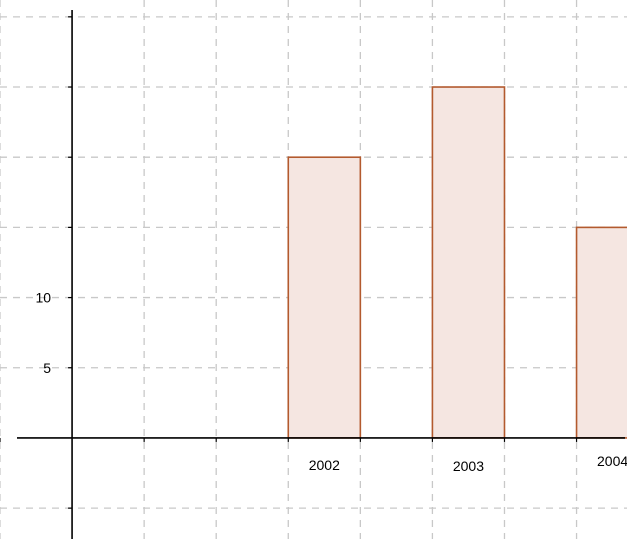  What do you see at coordinates (43, 298) in the screenshot?
I see `y-tick-label: 10` at bounding box center [43, 298].